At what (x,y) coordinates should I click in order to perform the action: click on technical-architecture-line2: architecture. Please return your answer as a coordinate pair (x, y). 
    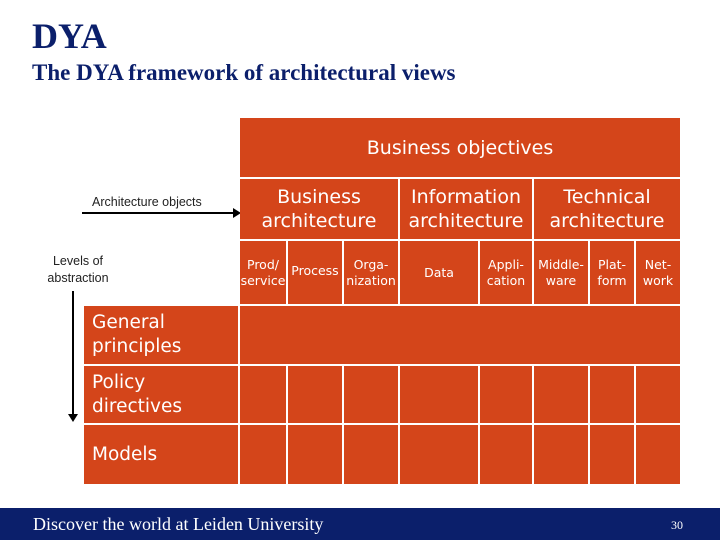
    Looking at the image, I should click on (607, 221).